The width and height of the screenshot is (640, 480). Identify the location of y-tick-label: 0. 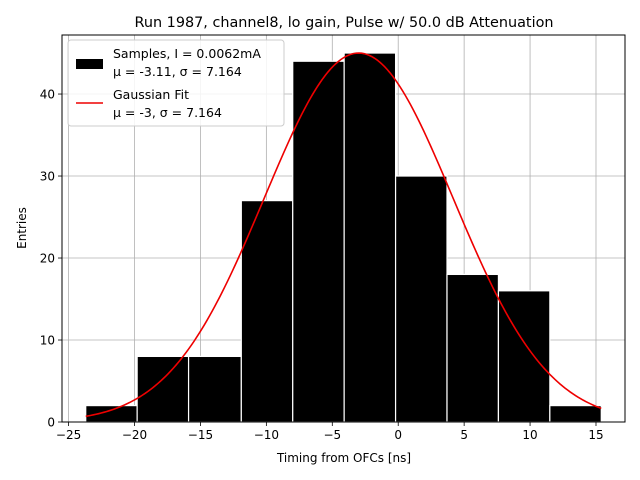
(51, 423).